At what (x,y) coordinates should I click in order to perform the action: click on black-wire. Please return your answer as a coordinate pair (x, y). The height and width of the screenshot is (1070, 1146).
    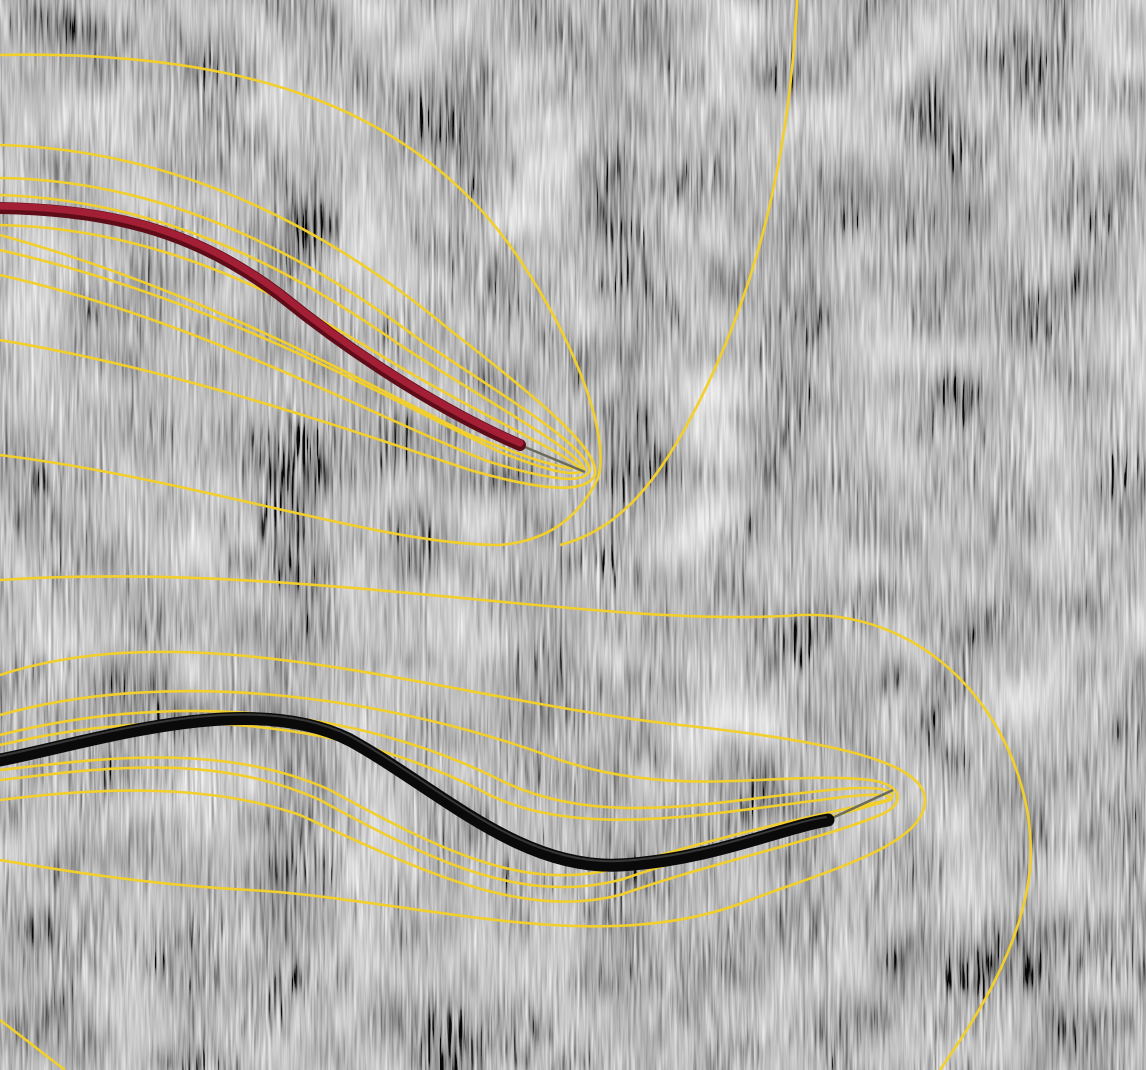
    Looking at the image, I should click on (447, 791).